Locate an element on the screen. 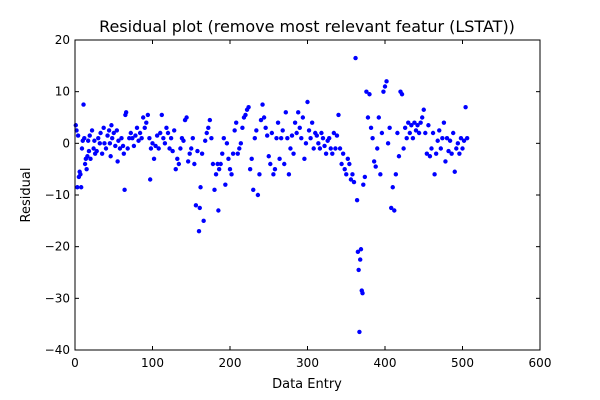 This screenshot has height=400, width=600. x-tick-label: 500 is located at coordinates (462, 363).